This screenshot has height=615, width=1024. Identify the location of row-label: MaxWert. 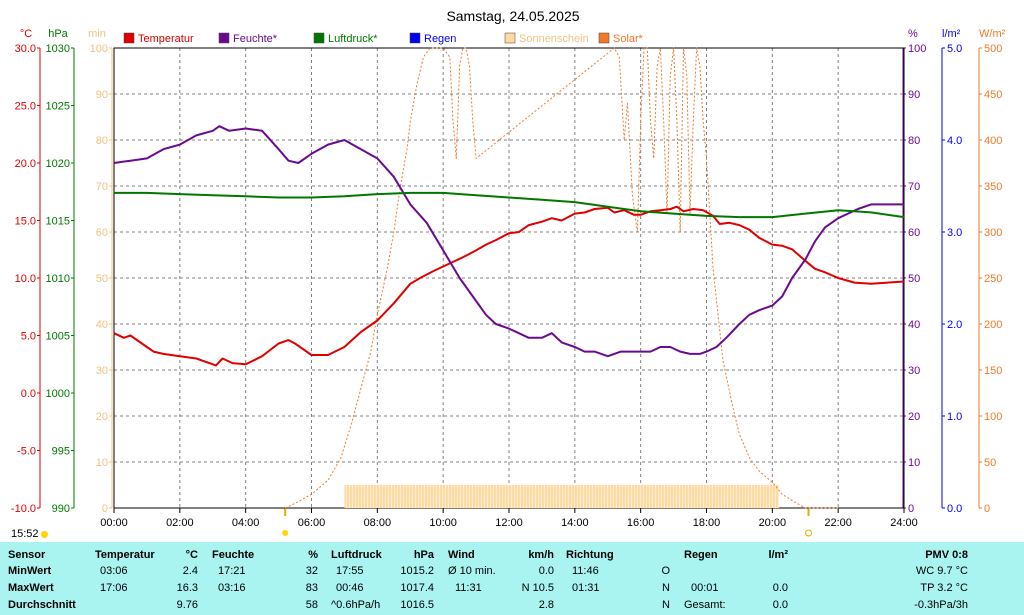
(31, 588).